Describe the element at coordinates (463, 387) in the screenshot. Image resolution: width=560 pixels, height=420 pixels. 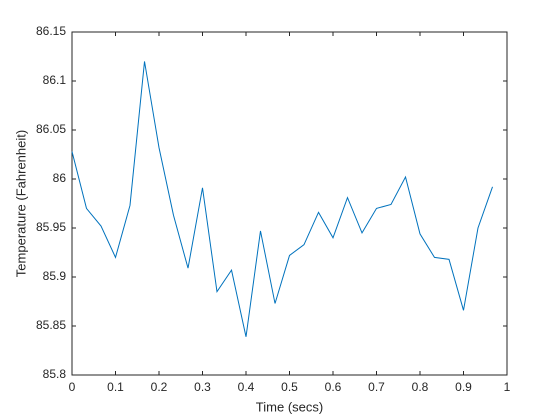
I see `x-tick-label: 0.9` at that location.